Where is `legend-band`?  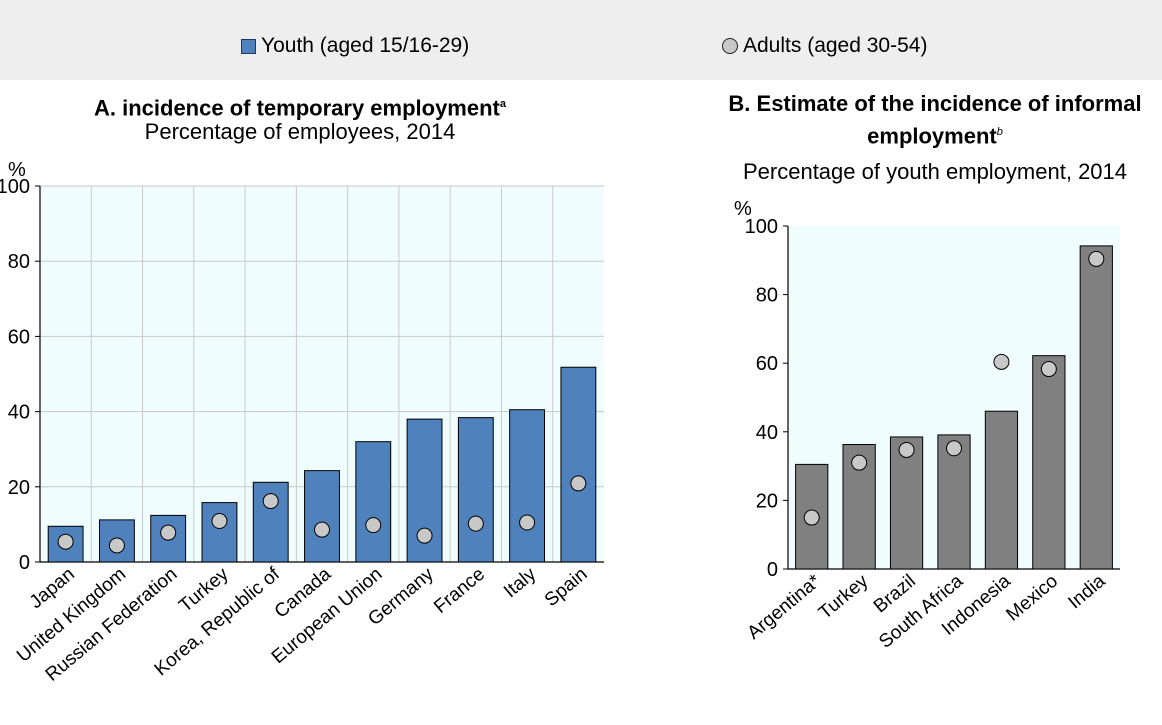
legend-band is located at coordinates (581, 40).